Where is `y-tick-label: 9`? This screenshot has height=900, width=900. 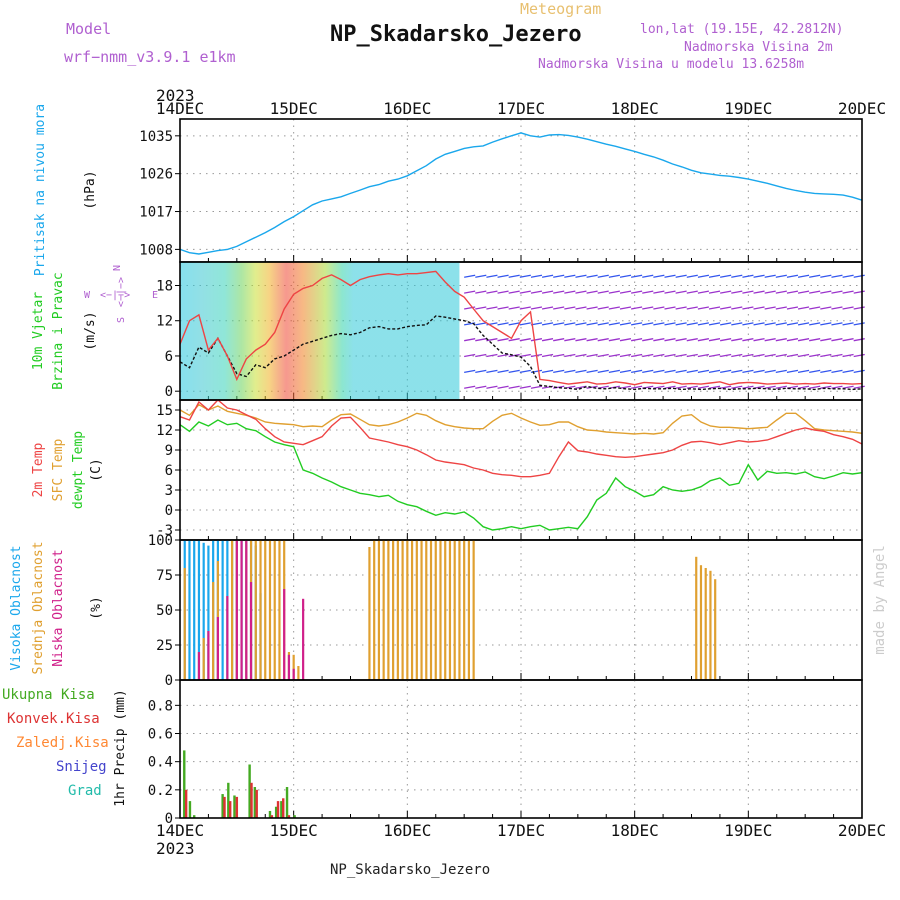 y-tick-label: 9 is located at coordinates (169, 451).